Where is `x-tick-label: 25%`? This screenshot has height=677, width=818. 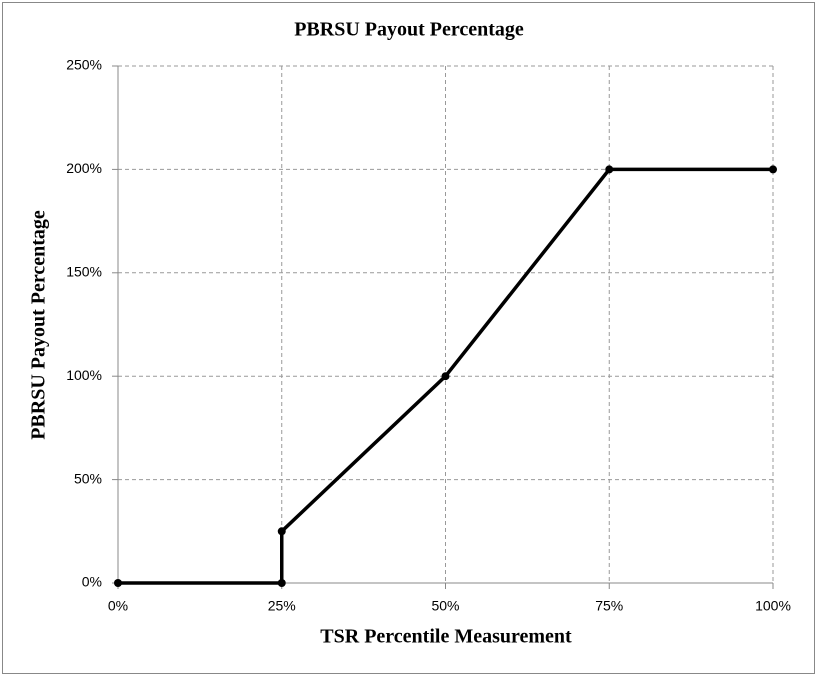
x-tick-label: 25% is located at coordinates (282, 606).